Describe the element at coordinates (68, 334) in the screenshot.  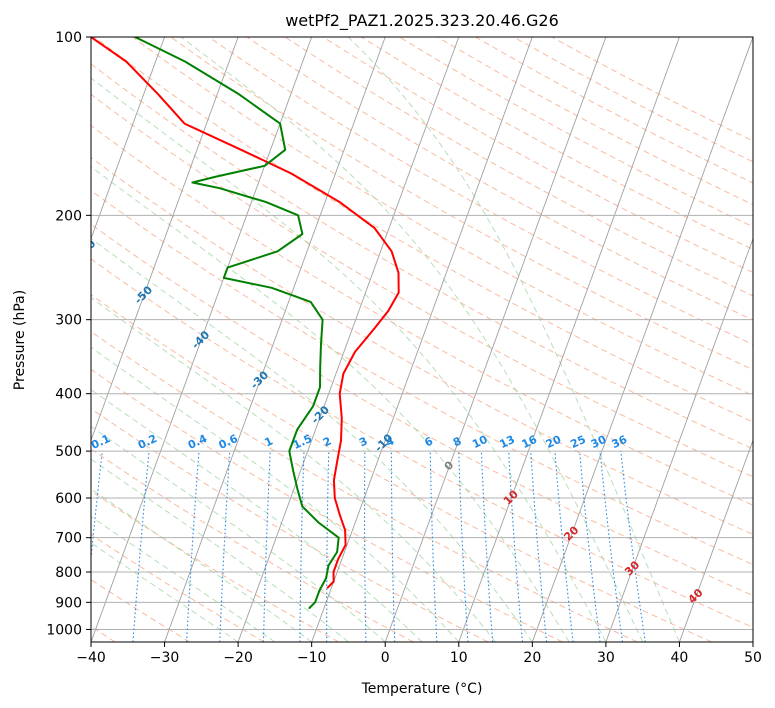
I see `y-axis-ticks: 1000 900 800 700 600 500 400 300 200 100` at that location.